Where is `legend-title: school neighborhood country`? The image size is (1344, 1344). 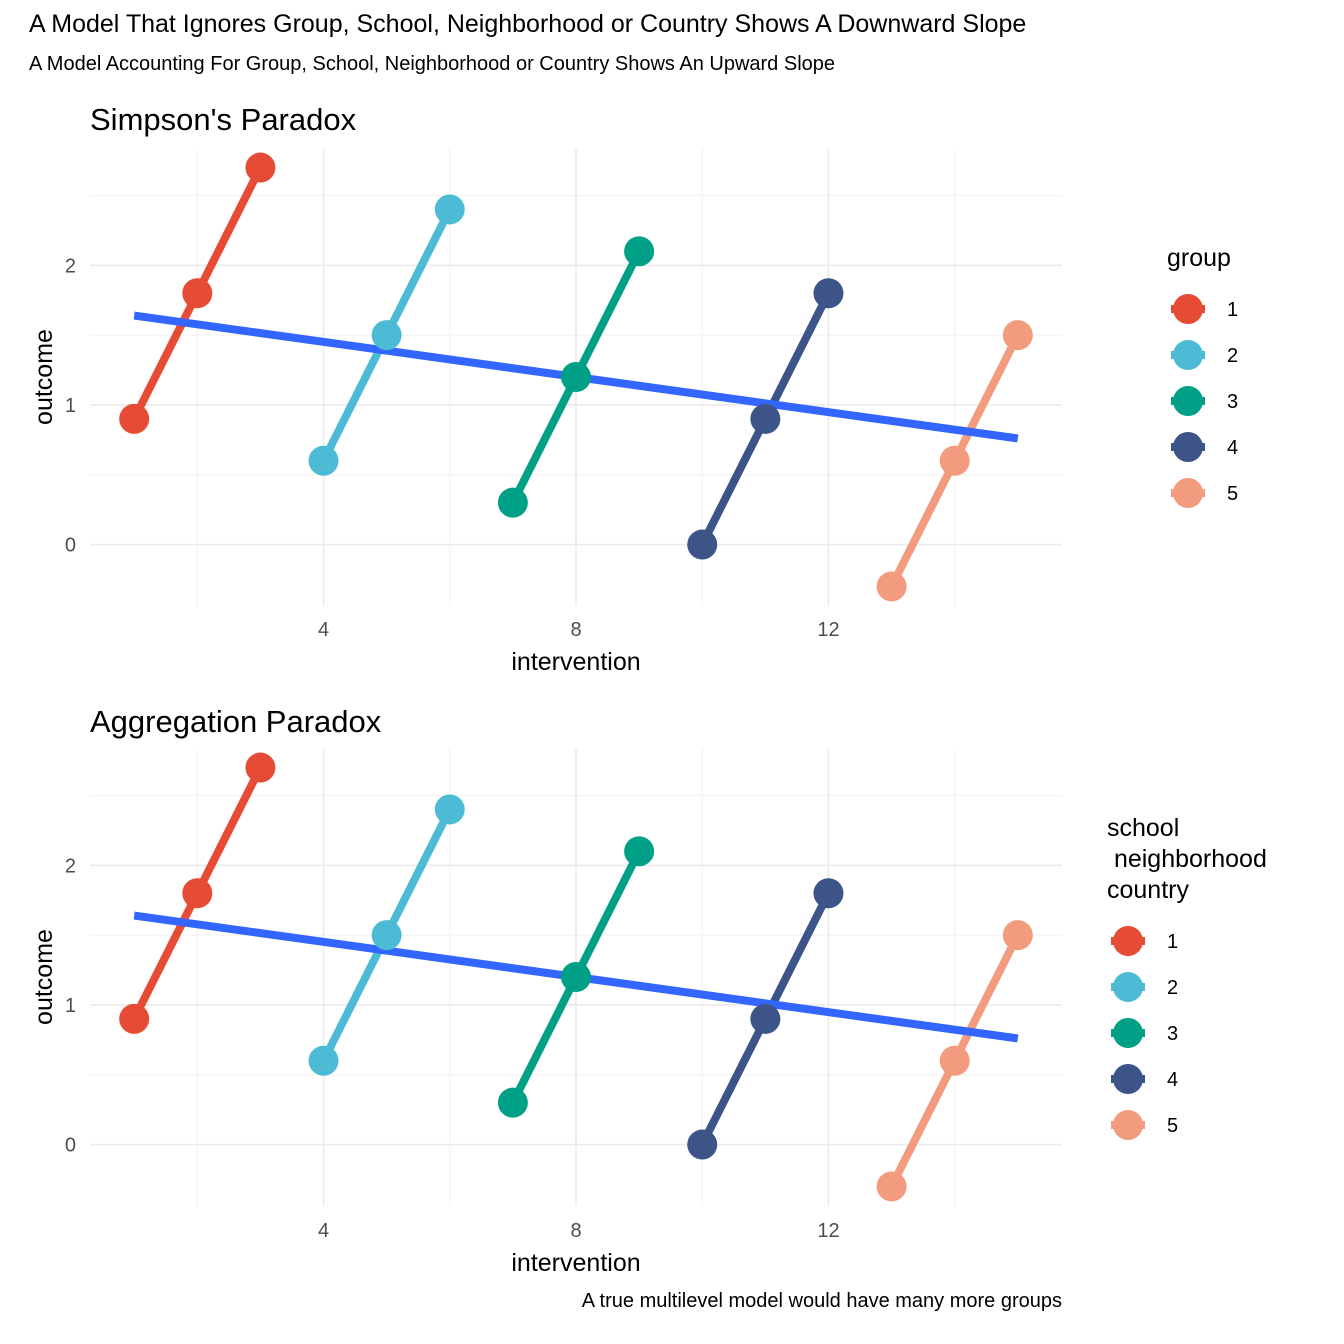
legend-title: school neighborhood country is located at coordinates (1187, 859).